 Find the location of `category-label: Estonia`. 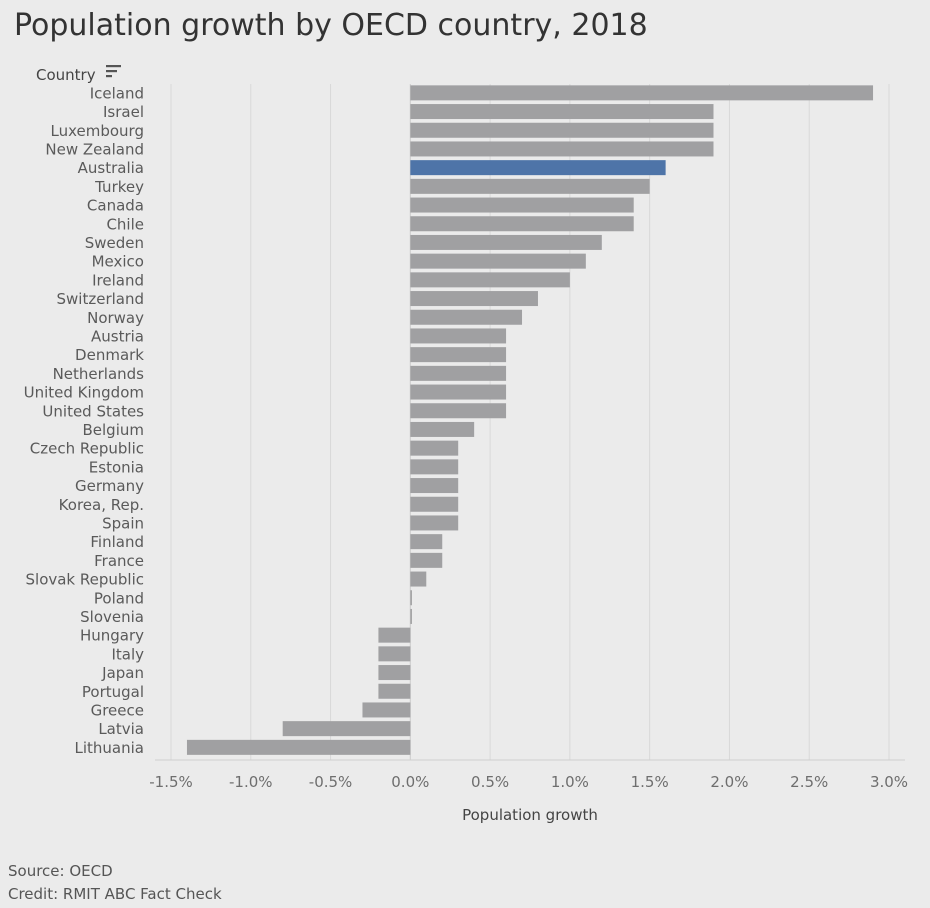

category-label: Estonia is located at coordinates (116, 467).